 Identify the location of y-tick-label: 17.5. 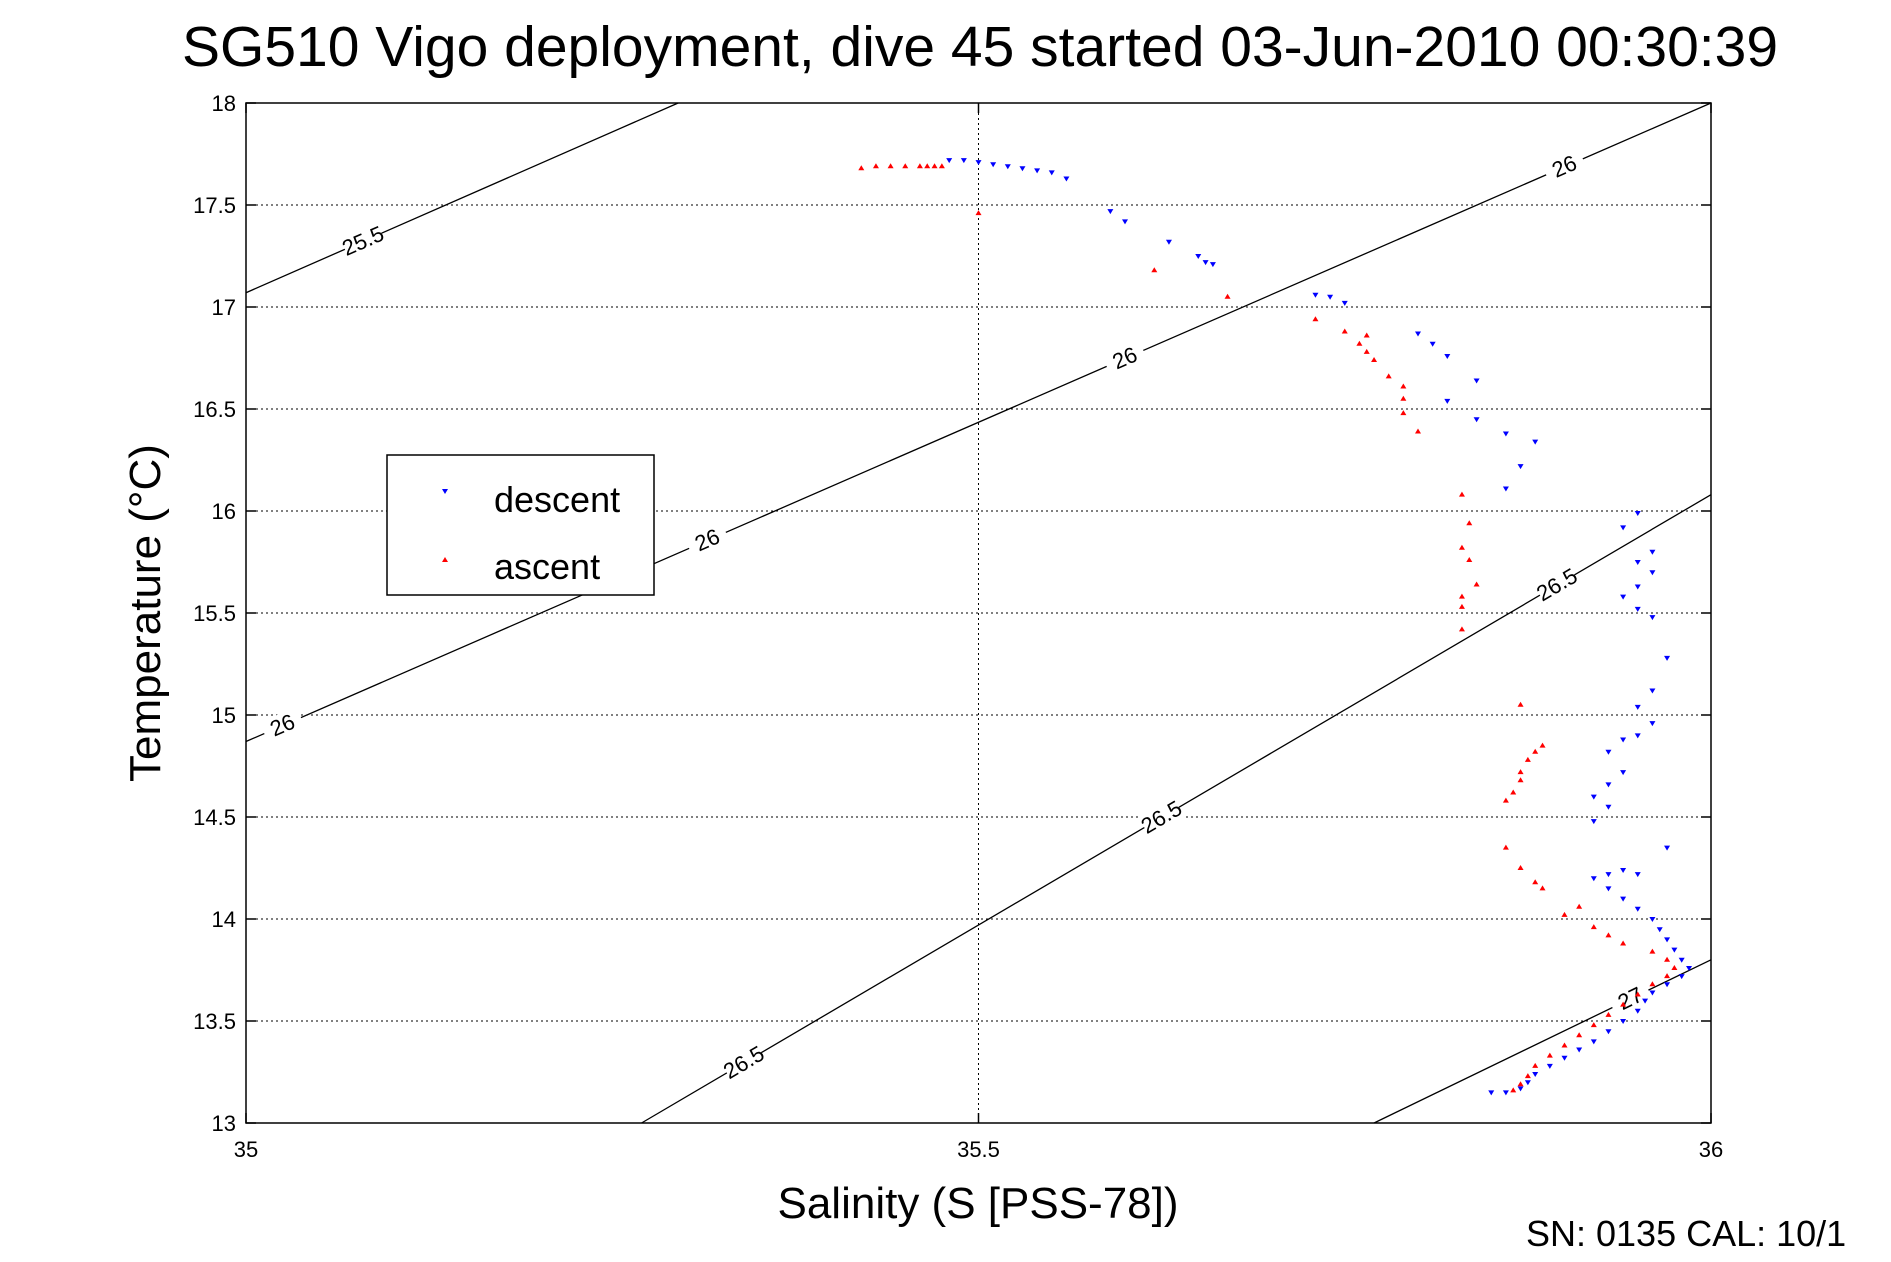
(214, 205).